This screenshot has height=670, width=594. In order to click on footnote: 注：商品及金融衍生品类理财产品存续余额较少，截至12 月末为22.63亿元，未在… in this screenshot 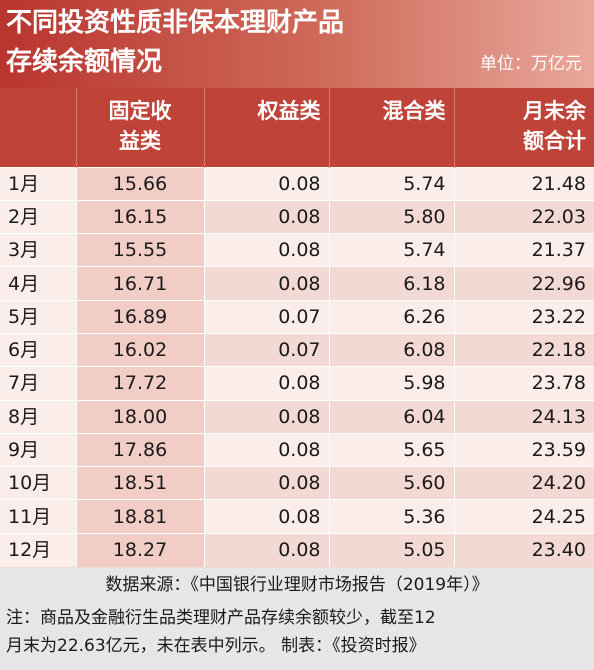, I will do `click(297, 632)`.